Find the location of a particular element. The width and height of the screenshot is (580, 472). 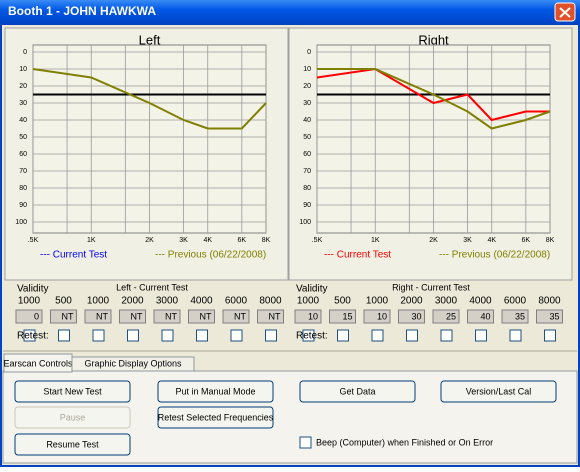

value-text: 0 is located at coordinates (36, 316).